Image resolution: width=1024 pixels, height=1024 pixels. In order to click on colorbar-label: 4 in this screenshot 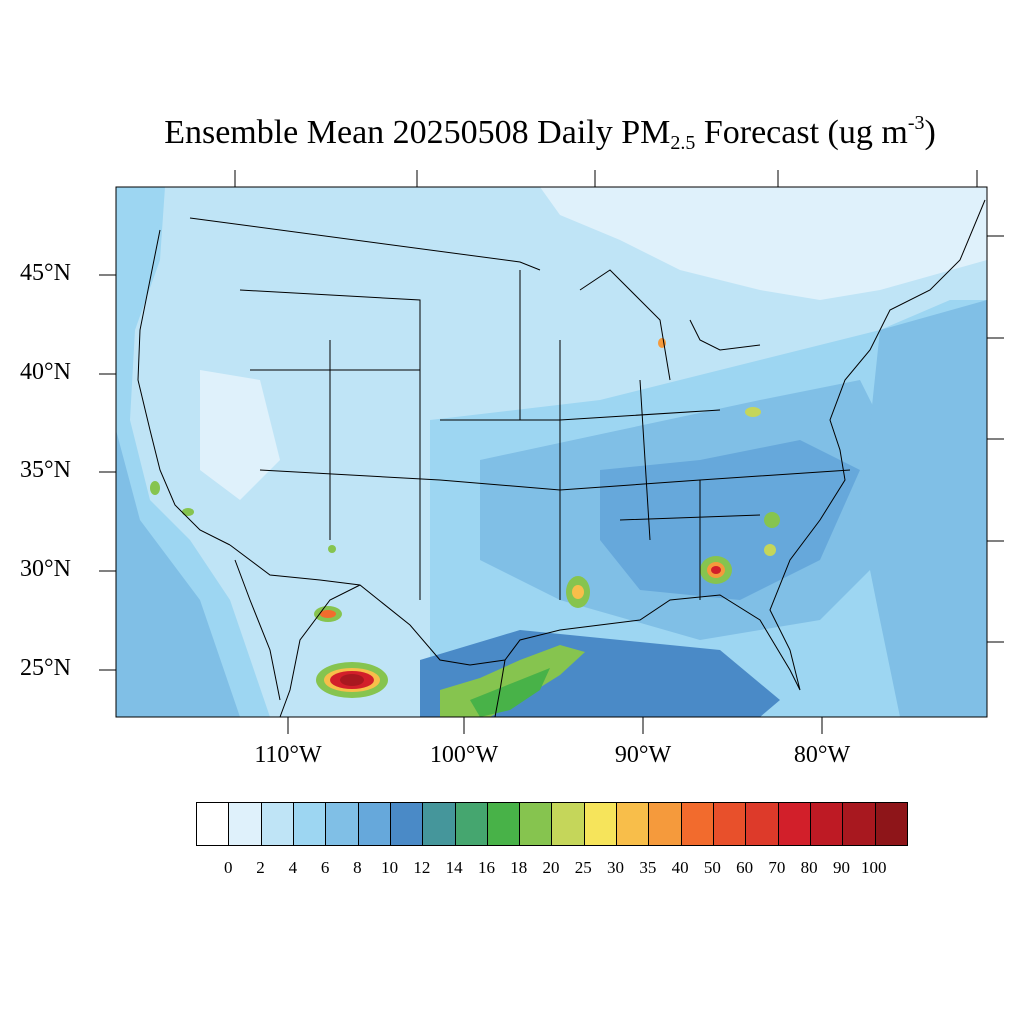, I will do `click(293, 867)`.